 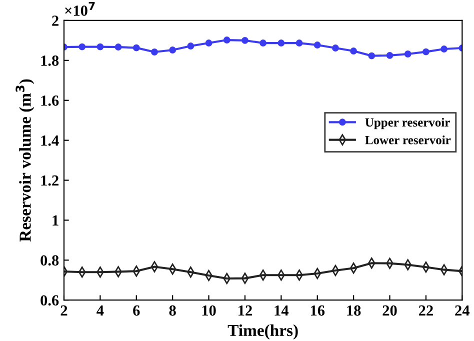 I want to click on y-tick-label: 0.8, so click(x=49, y=260).